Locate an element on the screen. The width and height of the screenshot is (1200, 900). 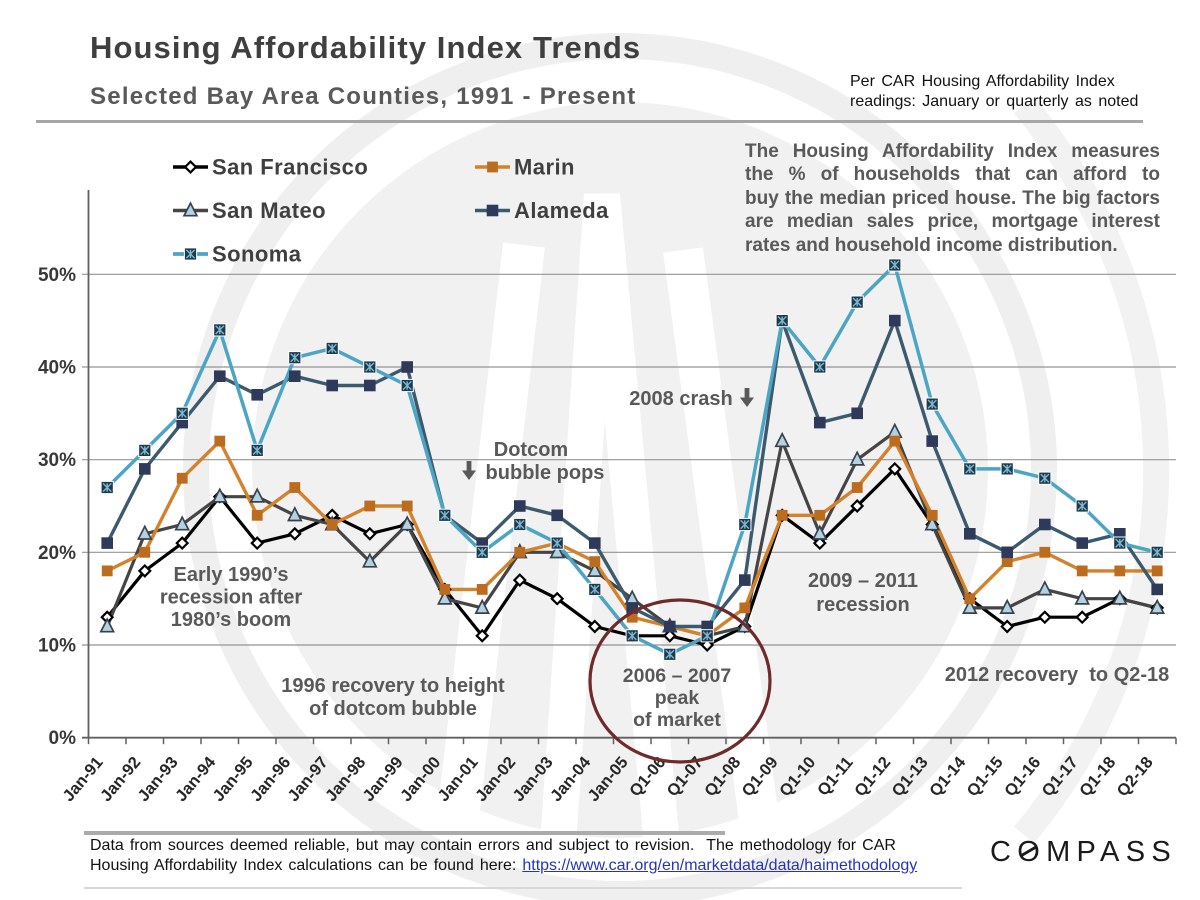
svg-text: Jan-03 is located at coordinates (532, 780).